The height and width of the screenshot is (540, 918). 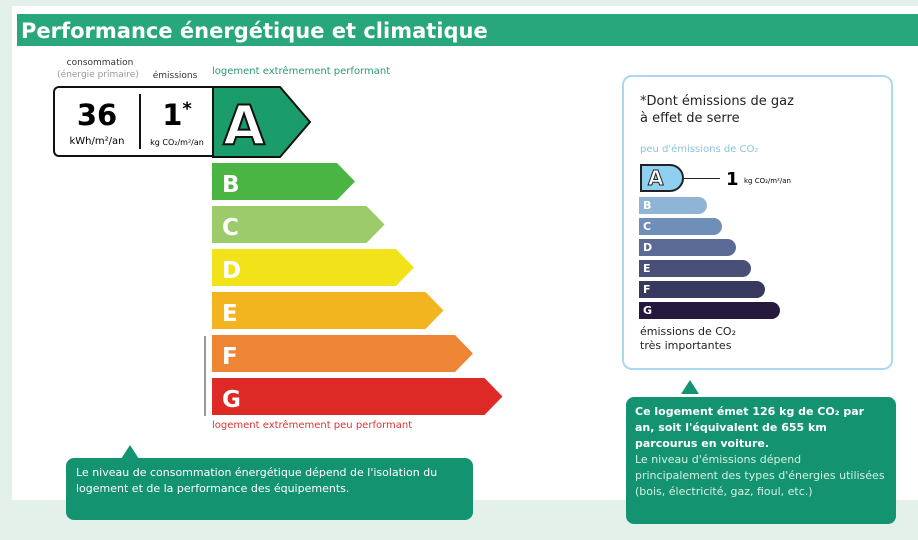 I want to click on class-letter: F, so click(x=230, y=357).